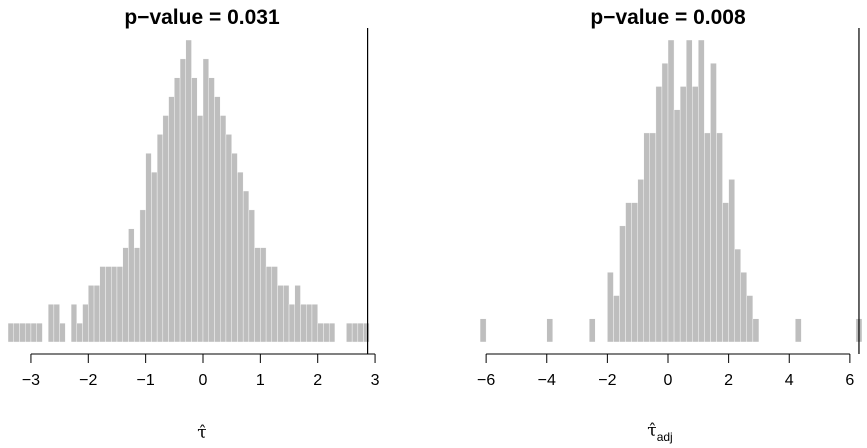 This screenshot has height=448, width=867. Describe the element at coordinates (789, 380) in the screenshot. I see `x-tick-label: 4` at that location.